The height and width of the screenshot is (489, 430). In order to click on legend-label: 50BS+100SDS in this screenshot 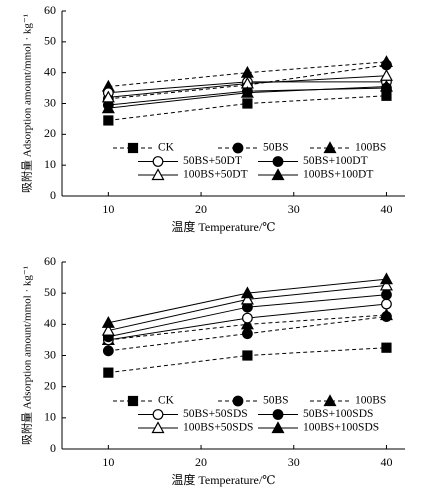, I will do `click(338, 414)`.